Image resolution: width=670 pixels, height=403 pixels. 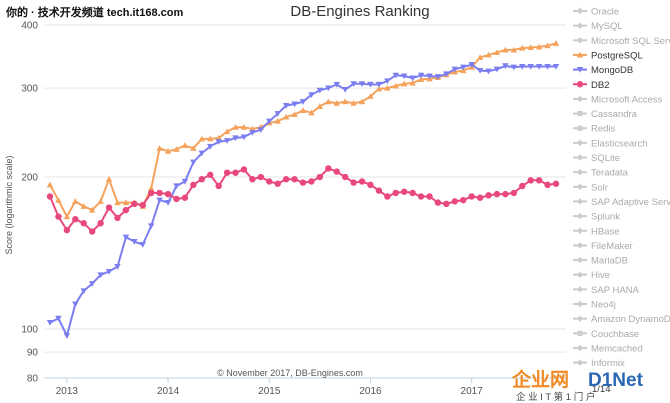 What do you see at coordinates (269, 387) in the screenshot?
I see `x-axis: 2013 2014 2015 2016 2017` at bounding box center [269, 387].